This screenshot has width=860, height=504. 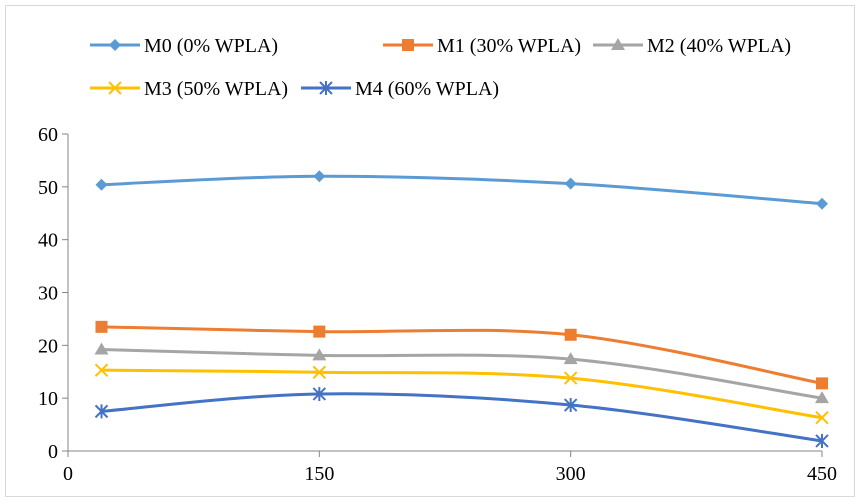 I want to click on legend-label: M1 (30% WPLA), so click(x=509, y=46).